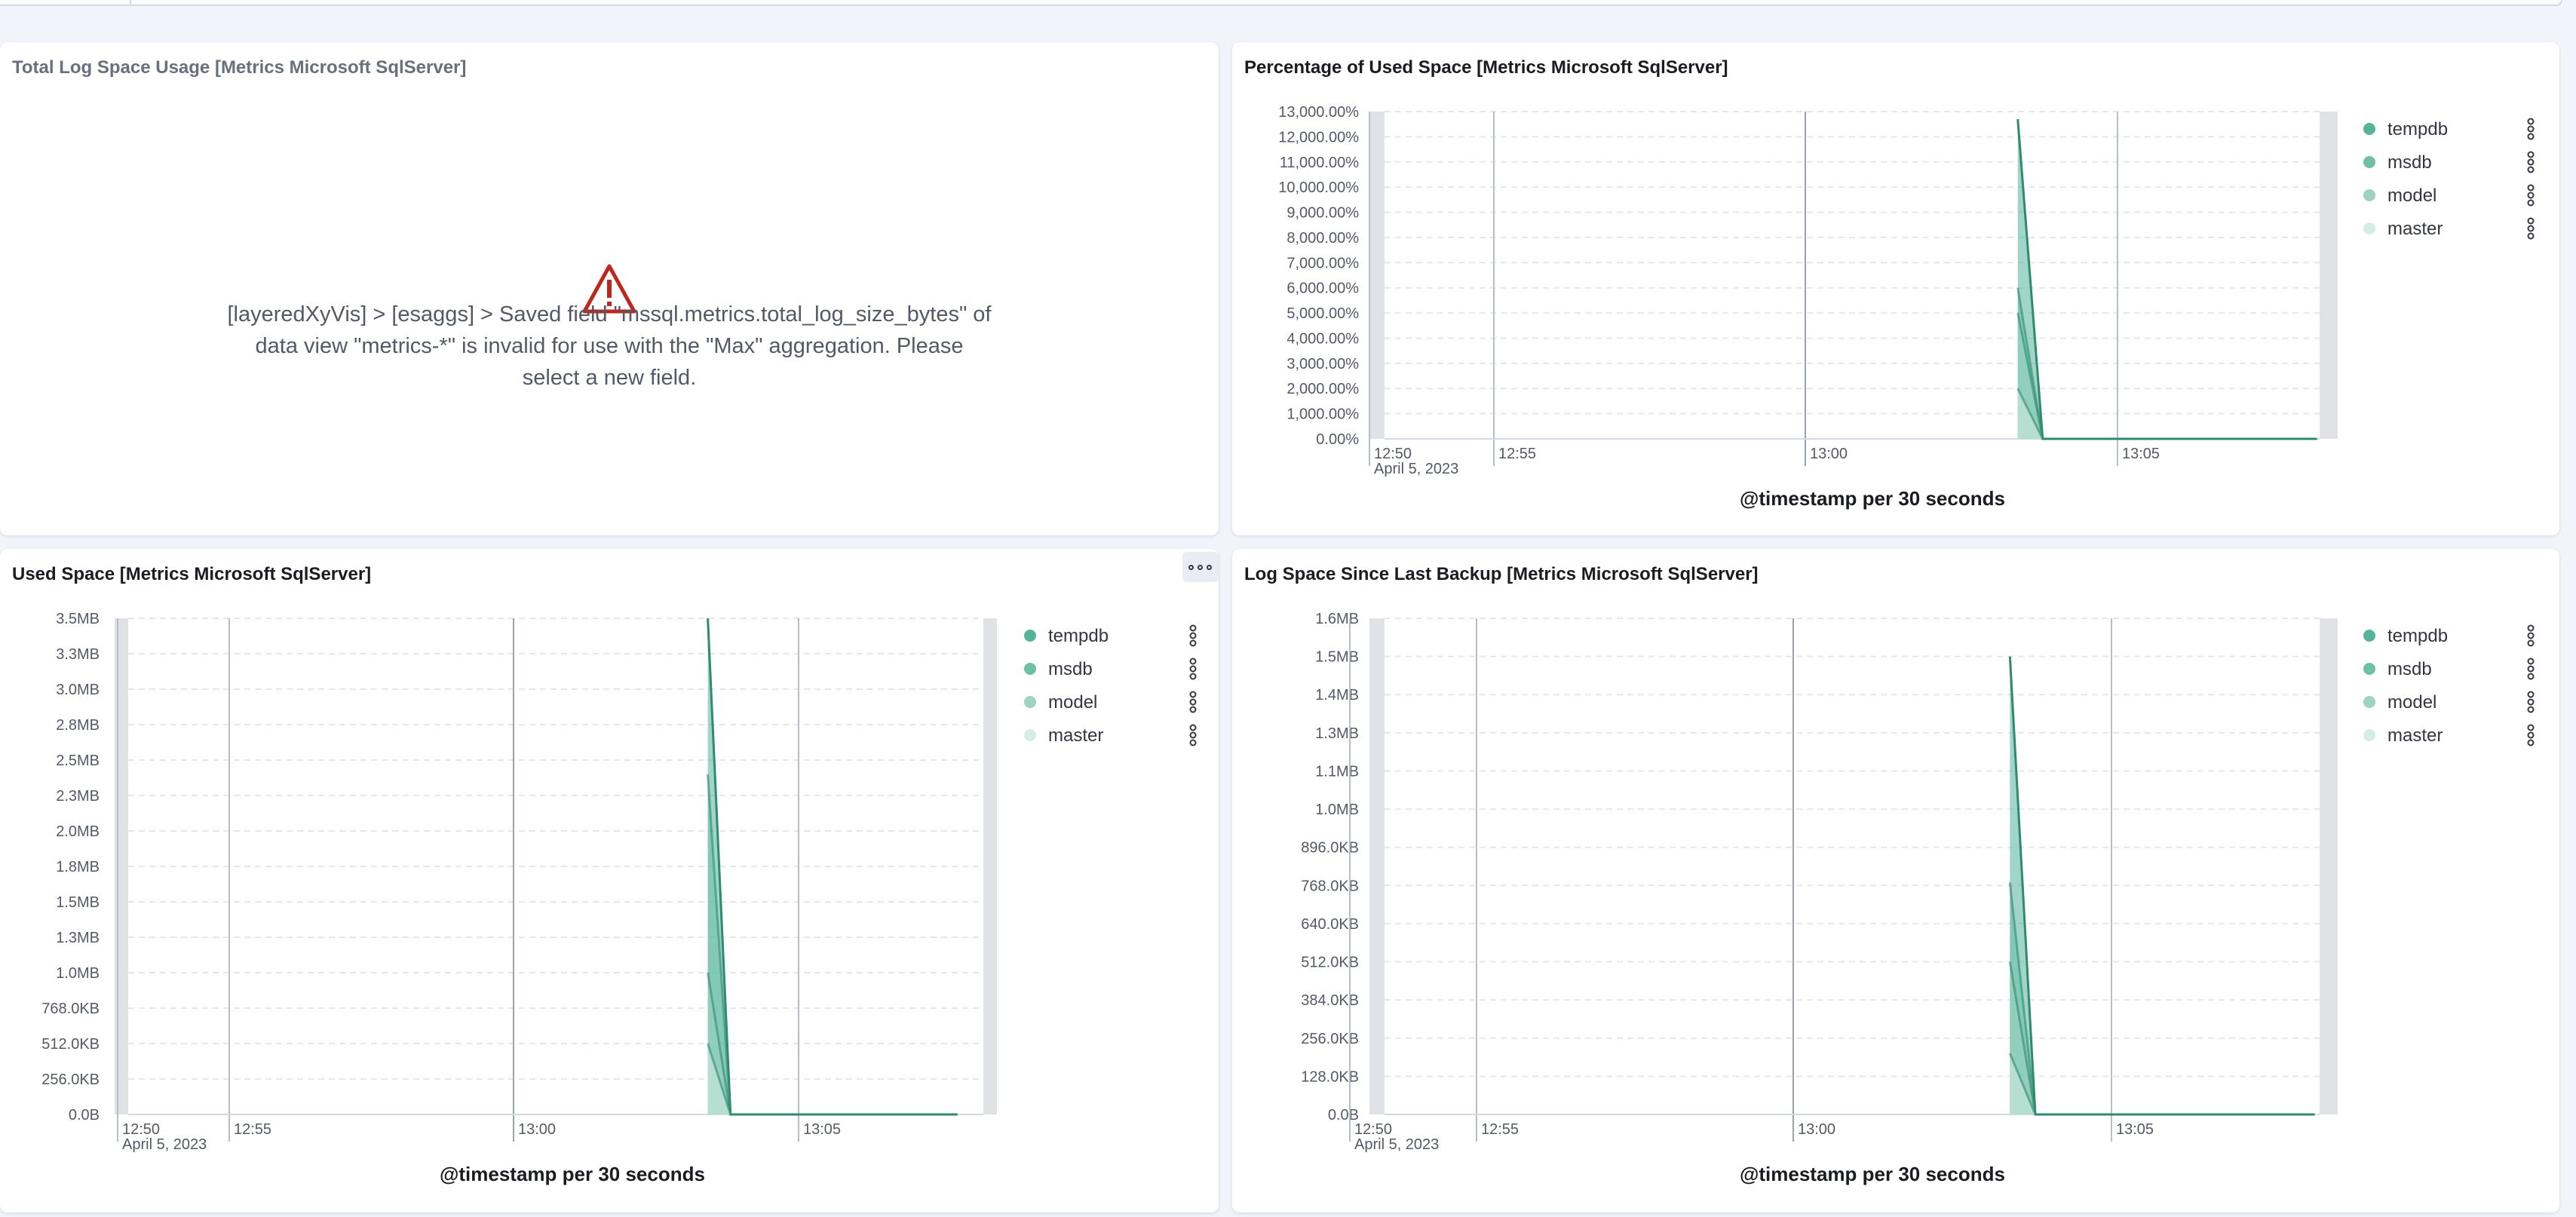  I want to click on x-tick-label: 13:00, so click(1829, 454).